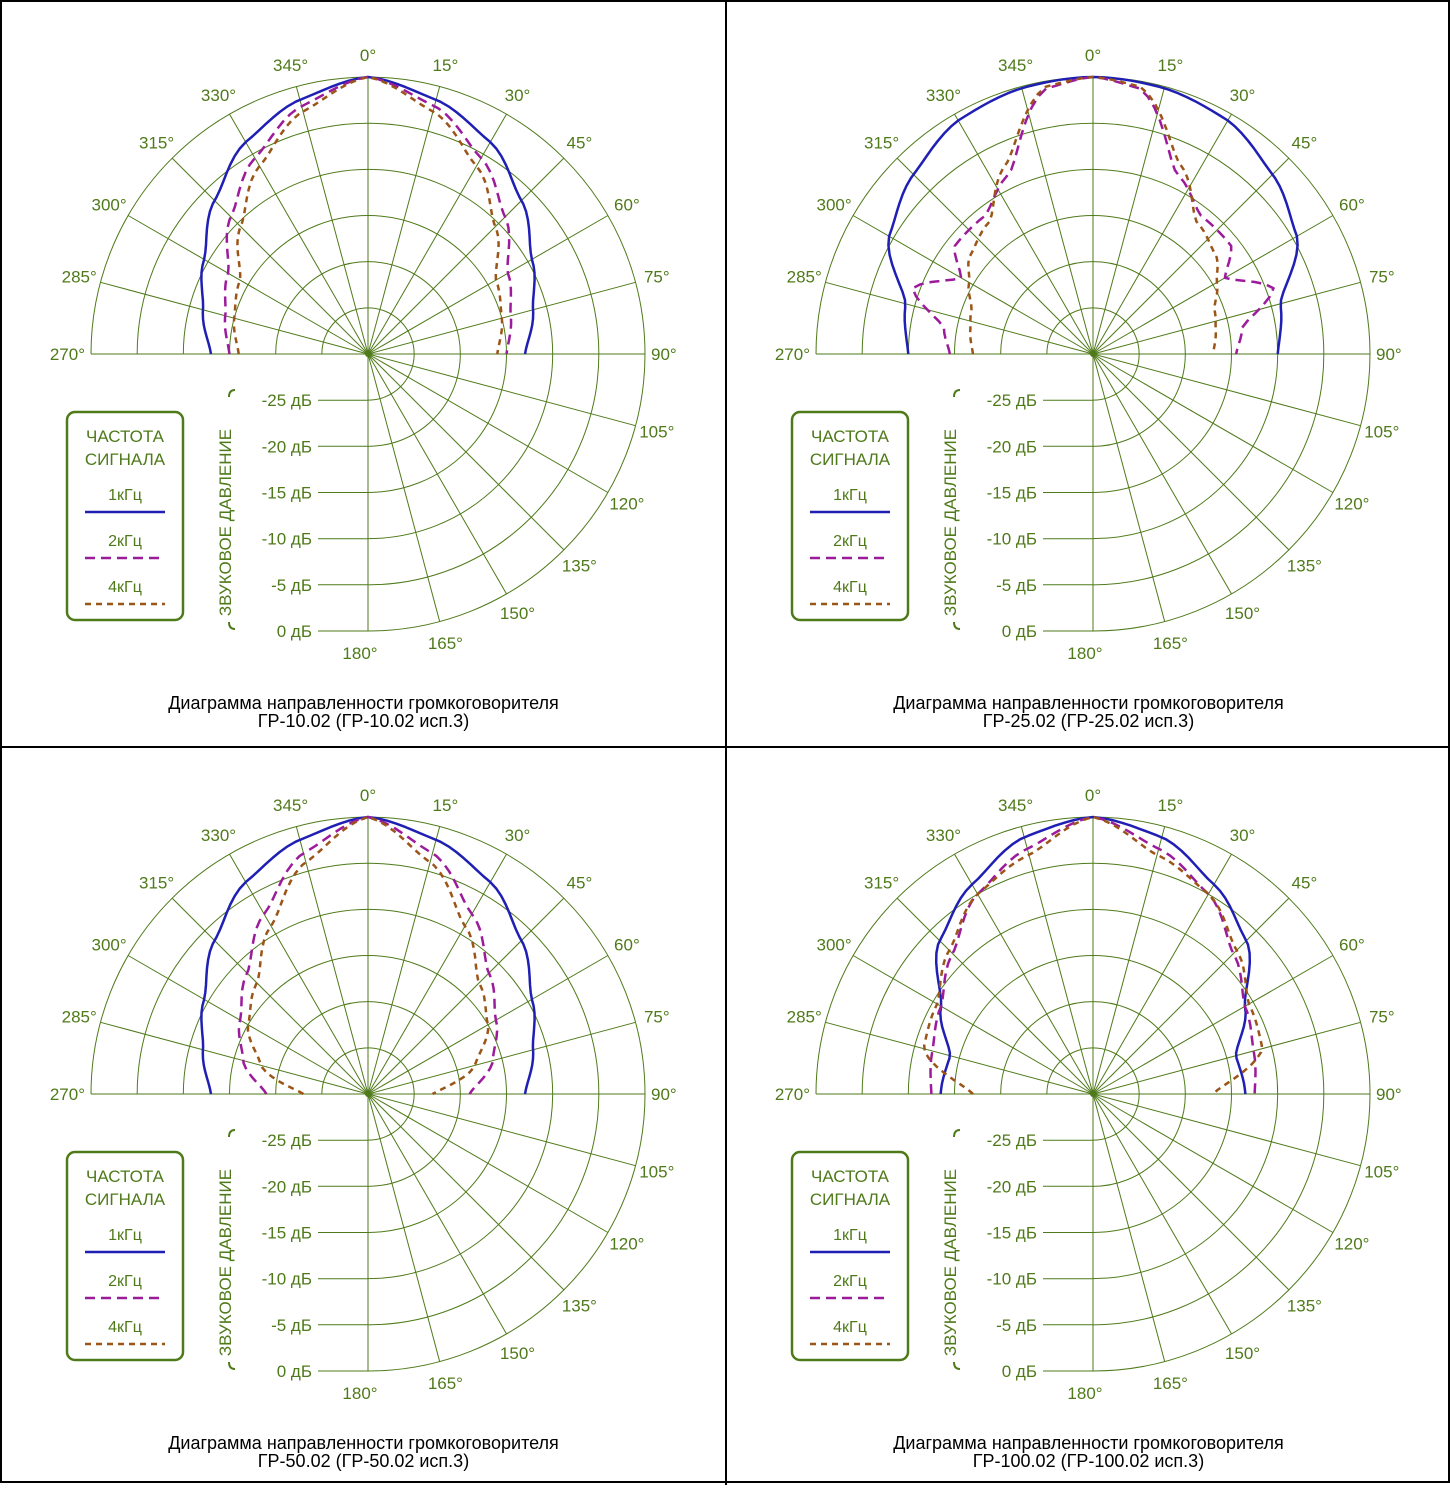 The width and height of the screenshot is (1450, 1490). I want to click on caption-line-2: ГР-100.02 (ГР-100.02 исп.3), so click(1088, 1461).